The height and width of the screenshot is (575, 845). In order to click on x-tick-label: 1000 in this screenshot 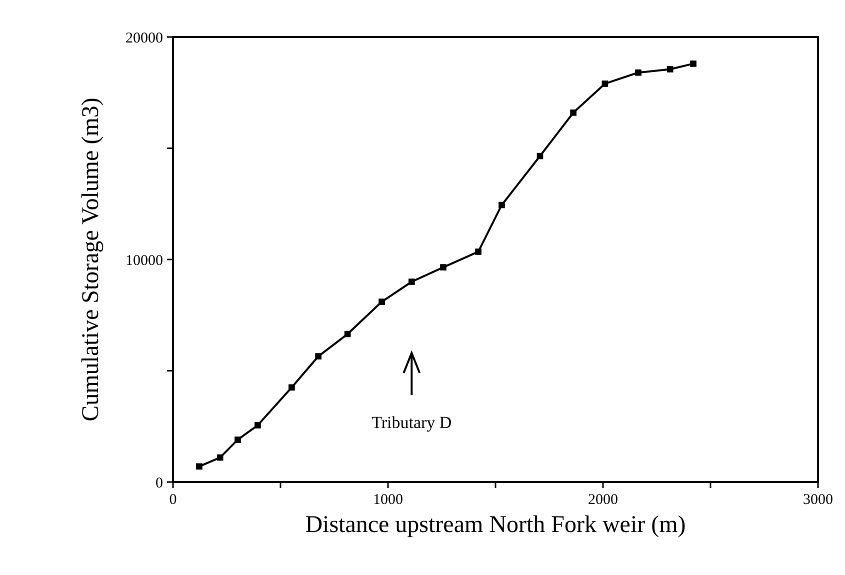, I will do `click(388, 500)`.